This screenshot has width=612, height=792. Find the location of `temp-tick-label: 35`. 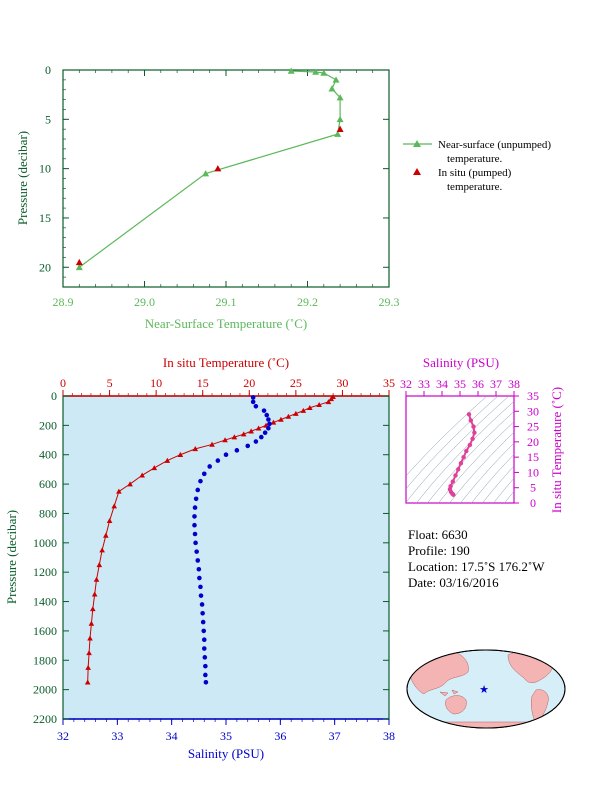

temp-tick-label: 35 is located at coordinates (389, 383).